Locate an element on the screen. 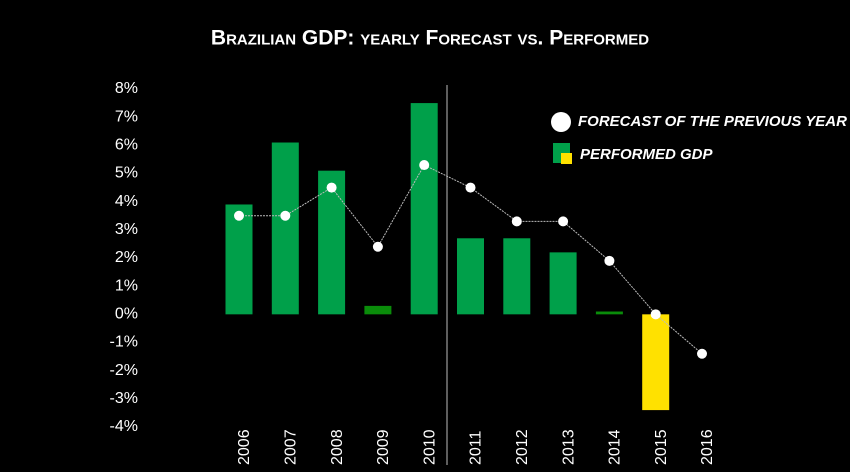  x-tick-label: 2013 is located at coordinates (568, 447).